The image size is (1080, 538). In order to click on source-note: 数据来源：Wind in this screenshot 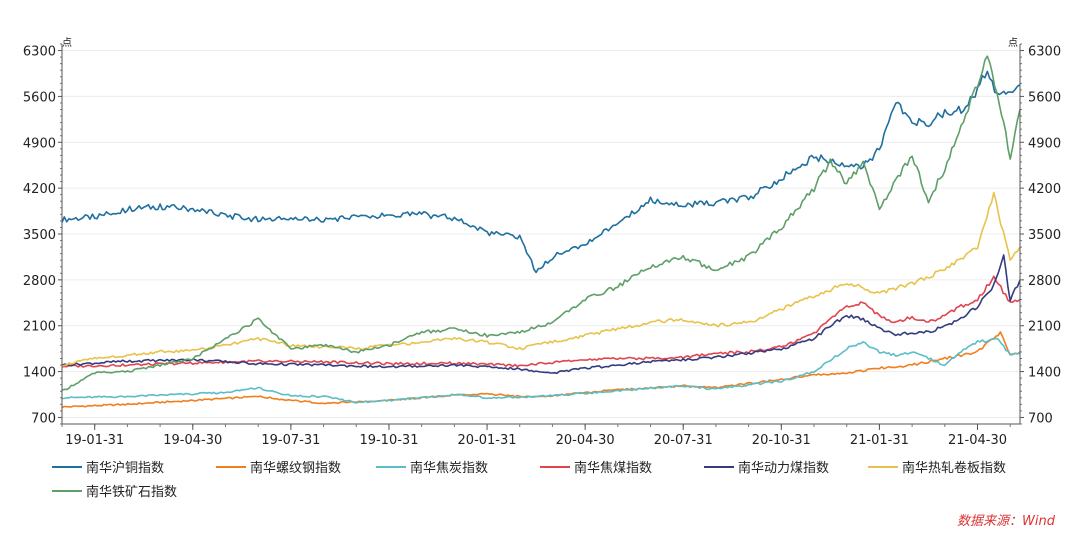, I will do `click(1006, 521)`.